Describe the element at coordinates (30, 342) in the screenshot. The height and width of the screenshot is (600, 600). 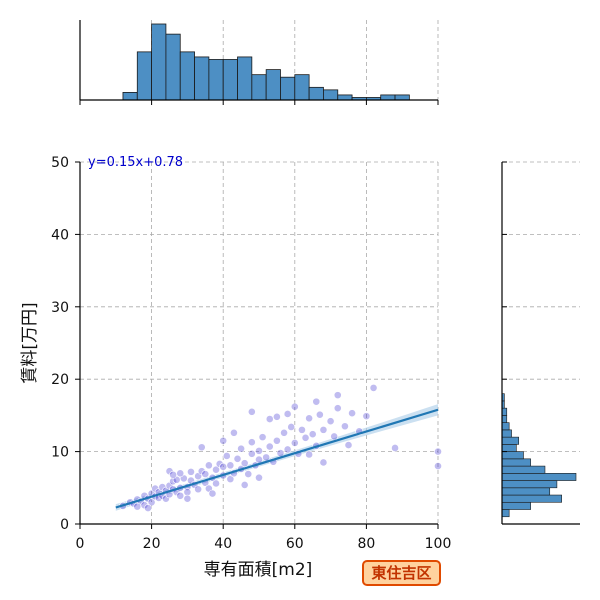
I see `y-axis-label: 賃料[万円]` at that location.